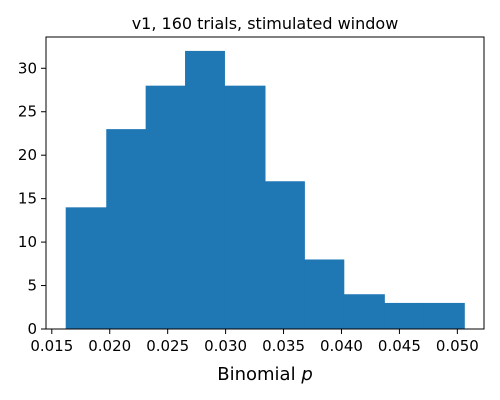  Describe the element at coordinates (341, 346) in the screenshot. I see `x-tick-label: 0.040` at that location.